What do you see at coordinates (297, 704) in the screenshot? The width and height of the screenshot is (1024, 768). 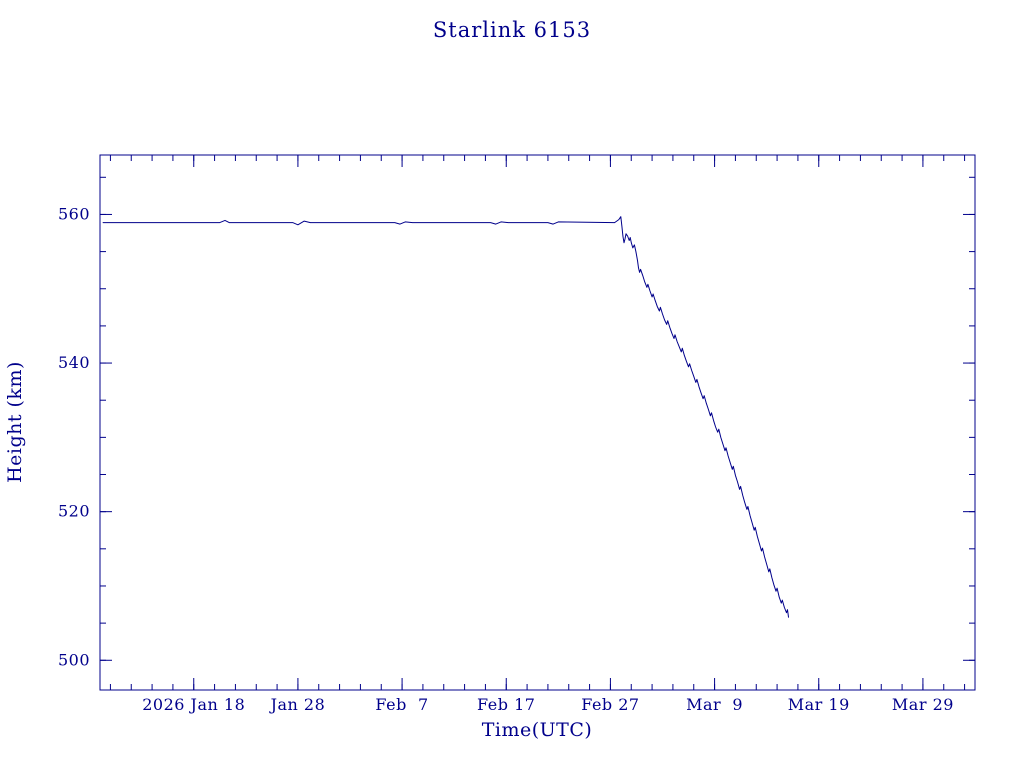 I see `x-tick-label: Jan 28` at bounding box center [297, 704].